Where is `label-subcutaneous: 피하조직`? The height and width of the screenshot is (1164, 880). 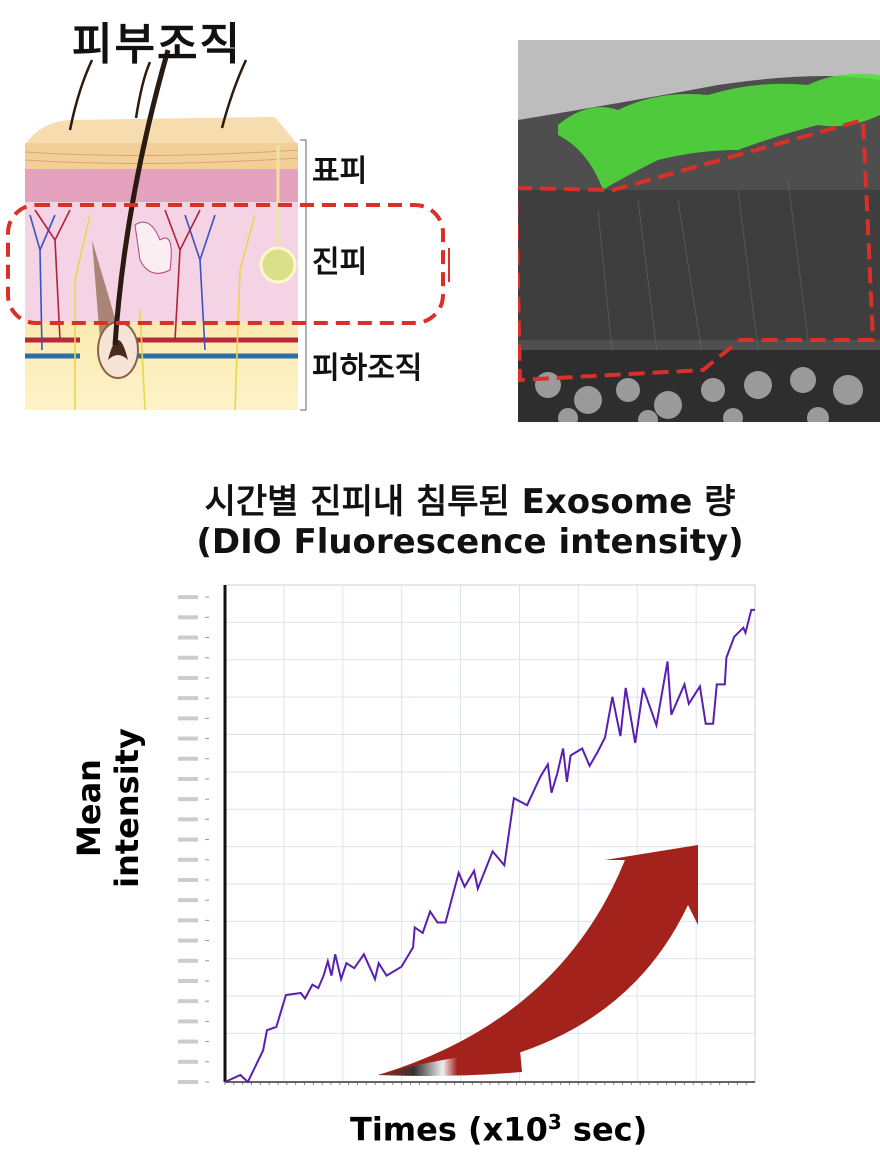
label-subcutaneous: 피하조직 is located at coordinates (367, 368).